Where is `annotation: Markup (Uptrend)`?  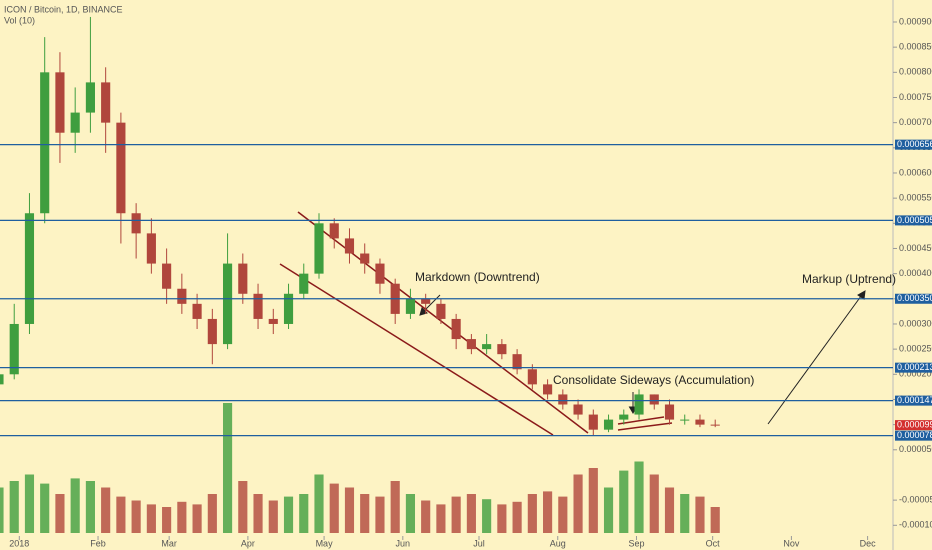
annotation: Markup (Uptrend) is located at coordinates (849, 279).